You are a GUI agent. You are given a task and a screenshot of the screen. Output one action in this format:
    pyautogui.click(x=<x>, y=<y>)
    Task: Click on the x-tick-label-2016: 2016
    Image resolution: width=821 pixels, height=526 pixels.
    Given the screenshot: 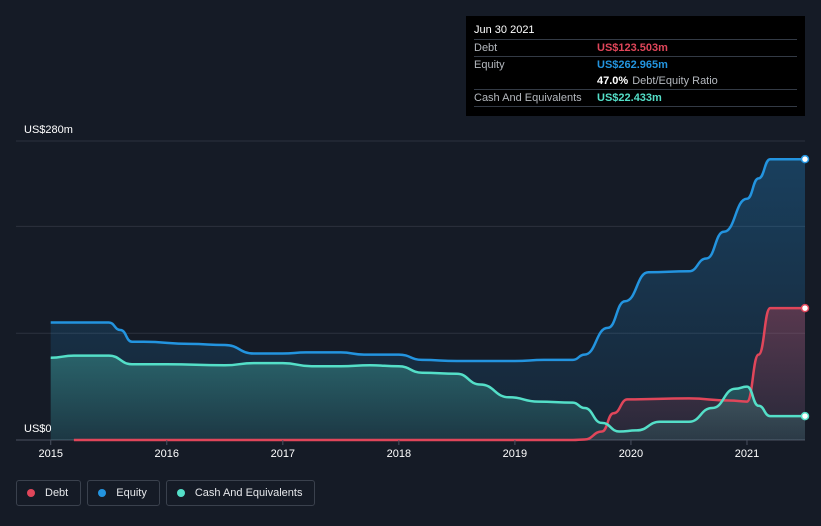 What is the action you would take?
    pyautogui.click(x=167, y=454)
    